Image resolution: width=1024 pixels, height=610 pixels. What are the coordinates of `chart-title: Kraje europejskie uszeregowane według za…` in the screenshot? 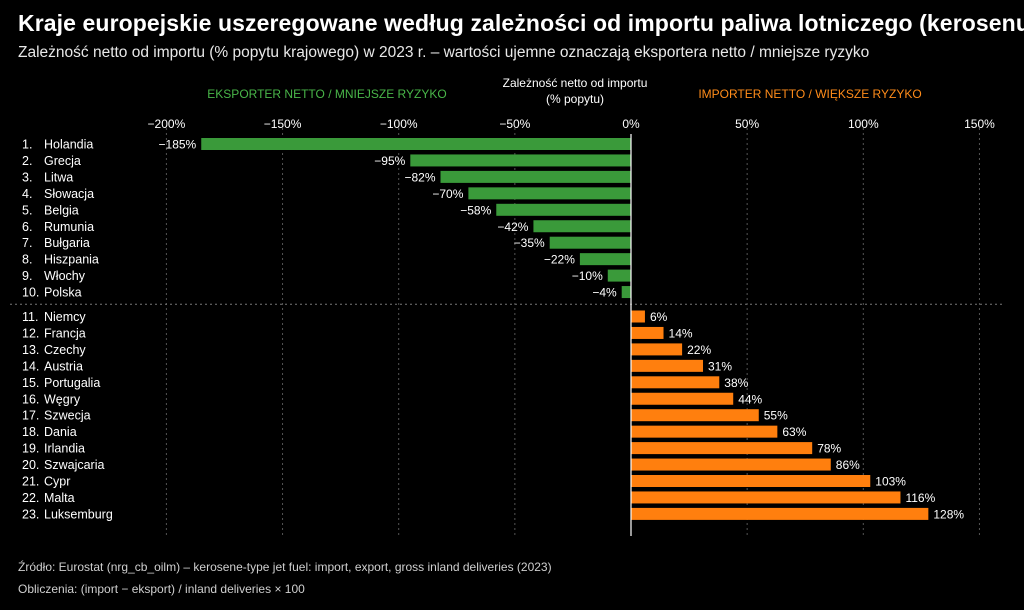 It's located at (521, 23).